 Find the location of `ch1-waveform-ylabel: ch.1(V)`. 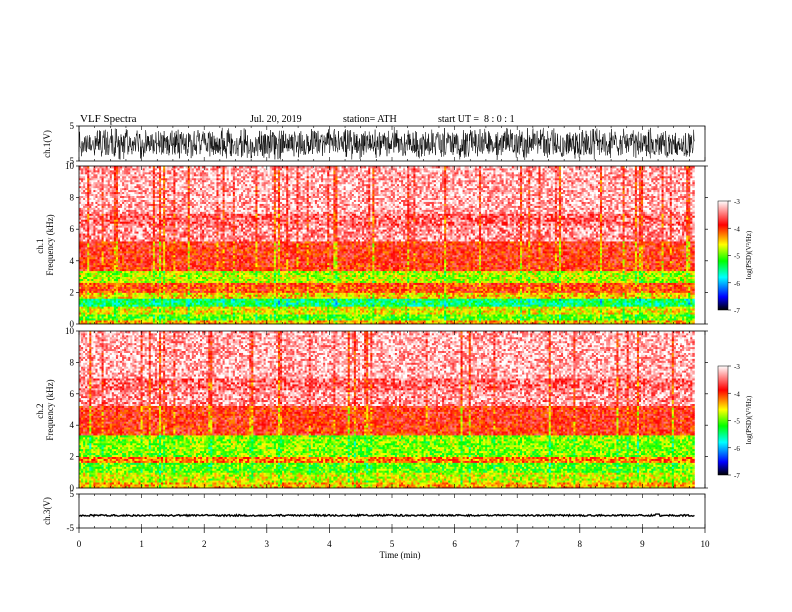

ch1-waveform-ylabel: ch.1(V) is located at coordinates (47, 144).